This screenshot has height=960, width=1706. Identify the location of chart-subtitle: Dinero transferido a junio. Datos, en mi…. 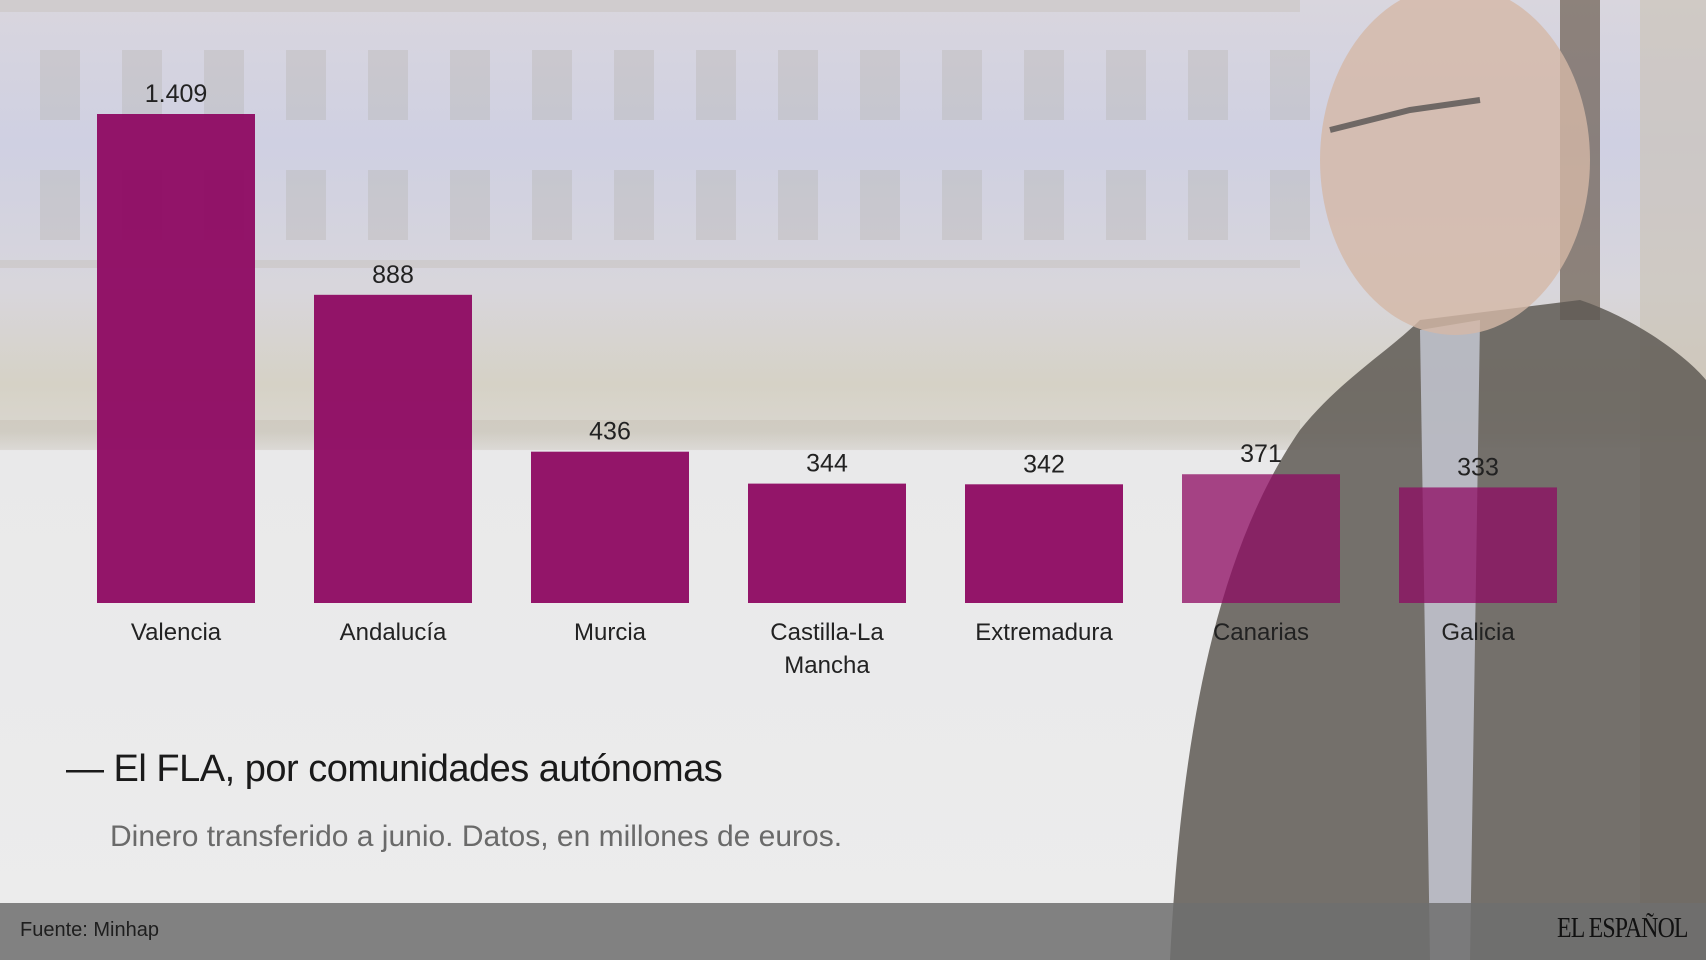
(476, 836).